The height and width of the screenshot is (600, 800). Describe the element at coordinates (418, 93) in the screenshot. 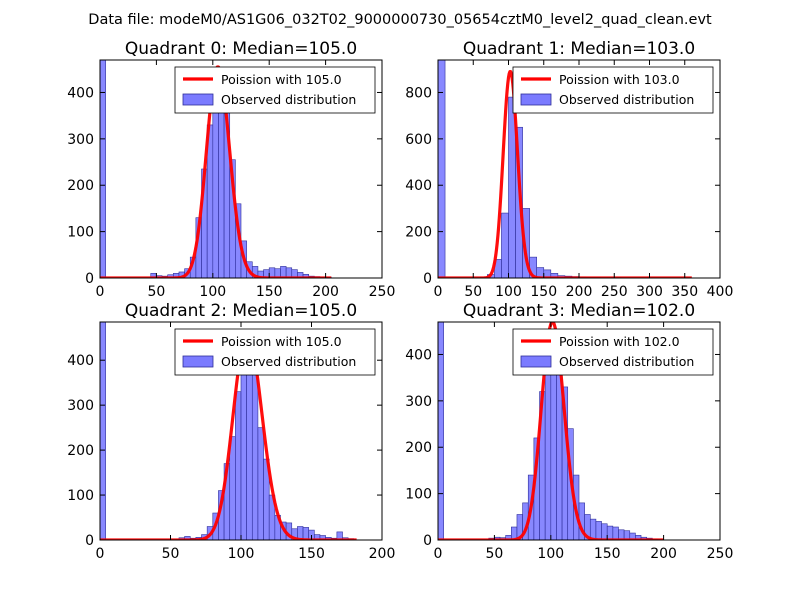

I see `y-tick-label: 800` at that location.